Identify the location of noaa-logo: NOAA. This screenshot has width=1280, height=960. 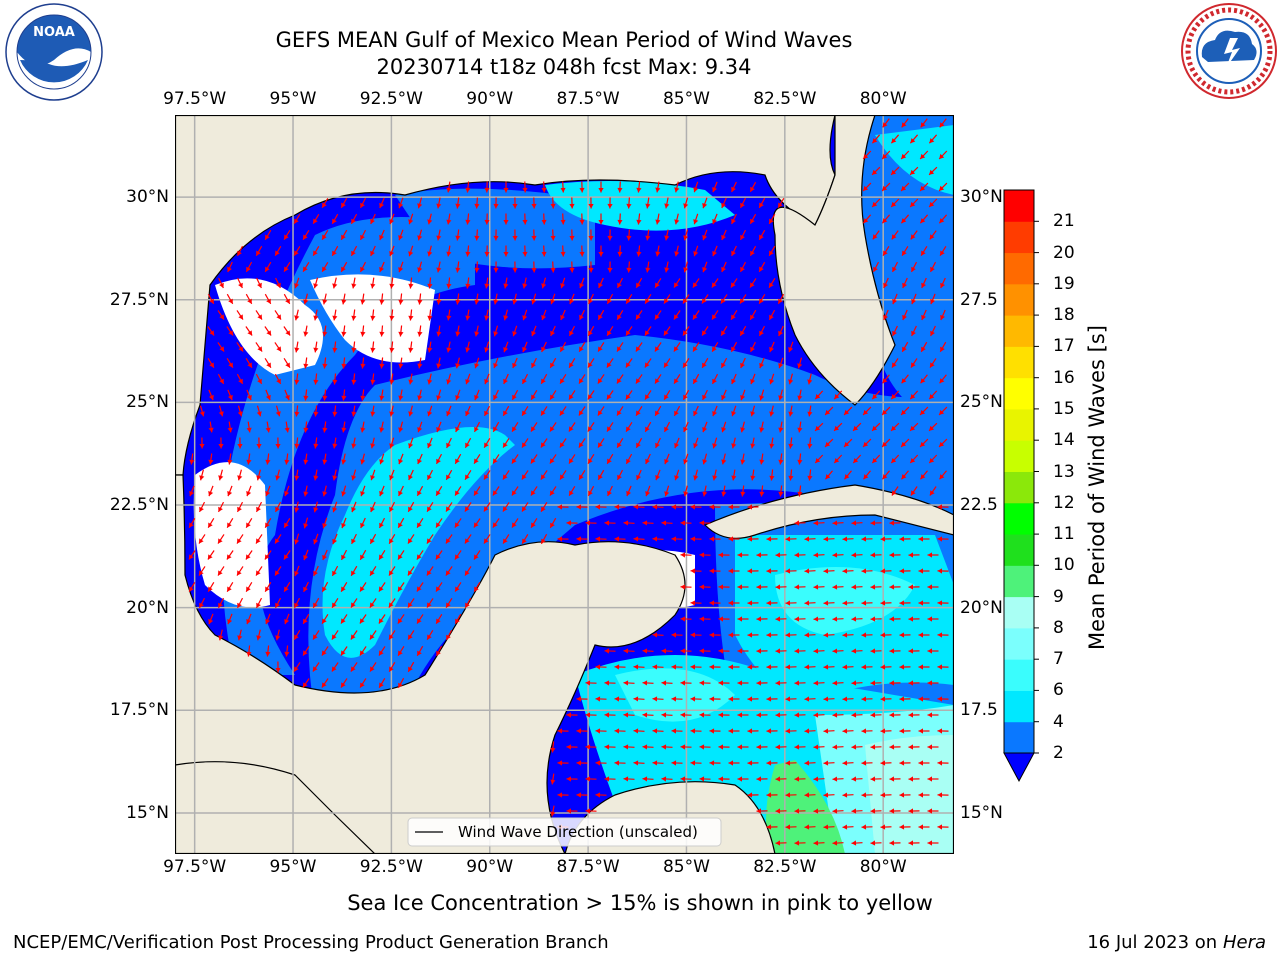
(54, 52).